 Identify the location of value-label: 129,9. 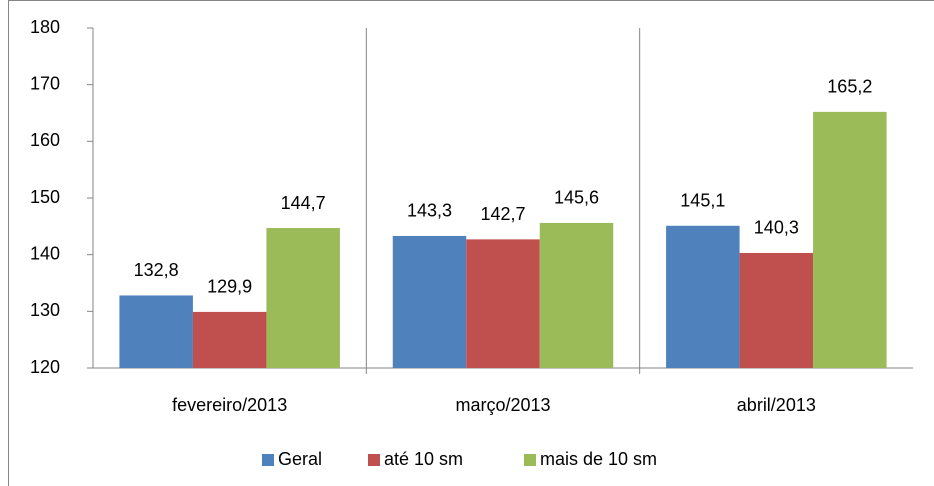
(229, 287).